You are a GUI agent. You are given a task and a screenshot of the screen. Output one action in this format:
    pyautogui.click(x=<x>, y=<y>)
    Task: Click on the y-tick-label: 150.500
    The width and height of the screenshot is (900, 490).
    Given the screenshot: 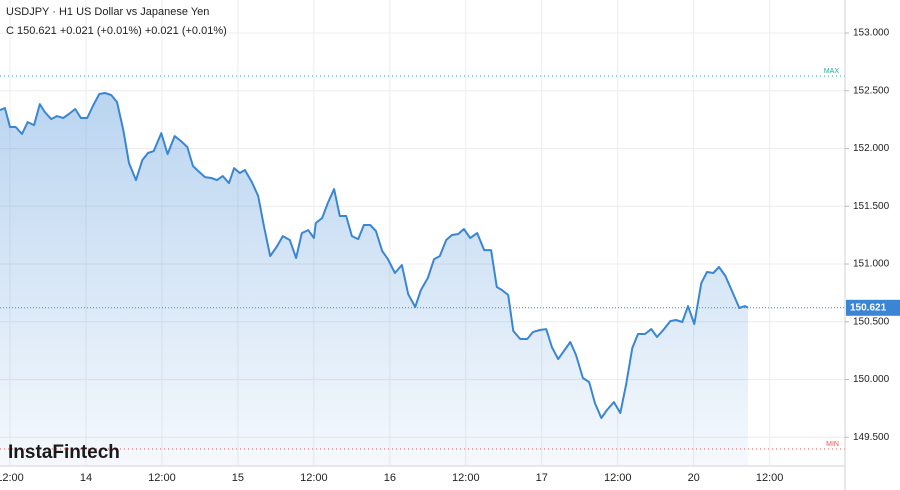 What is the action you would take?
    pyautogui.click(x=871, y=321)
    